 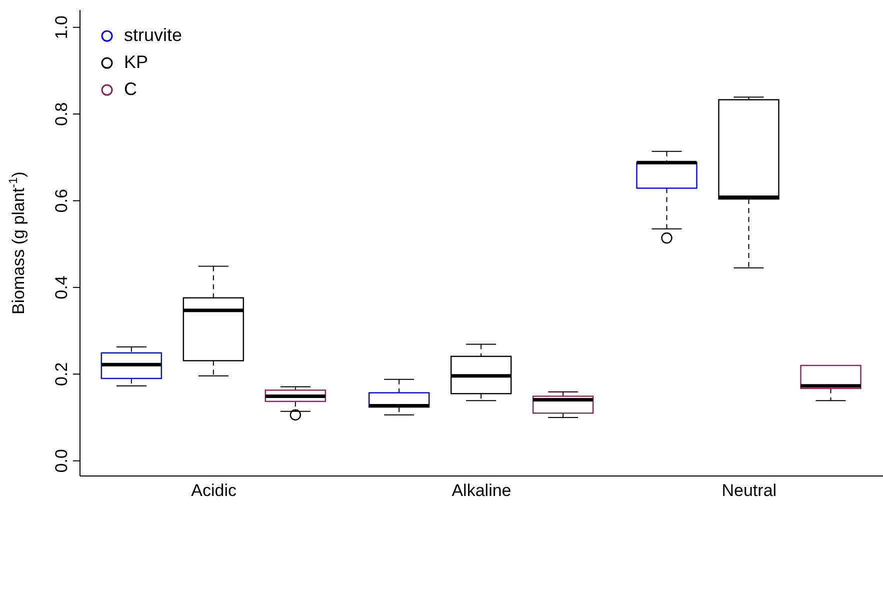 What do you see at coordinates (749, 490) in the screenshot?
I see `x-tick-label: Neutral` at bounding box center [749, 490].